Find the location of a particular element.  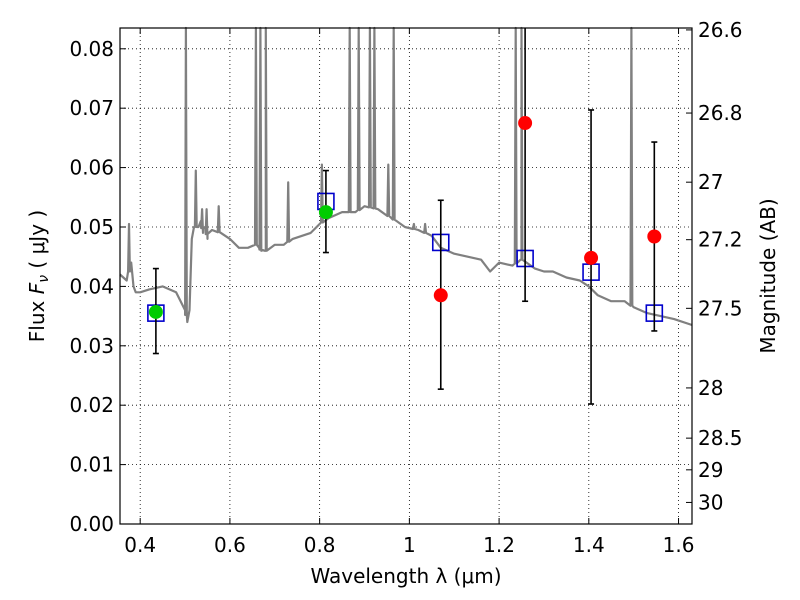

y-tick-label: 0.05 is located at coordinates (91, 227).